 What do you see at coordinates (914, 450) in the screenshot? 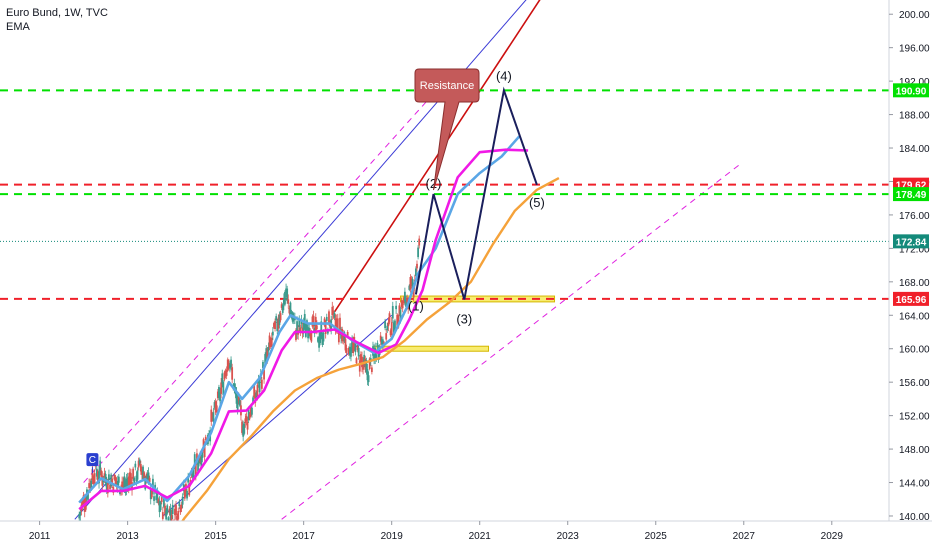
I see `y-tick-label: 148.00` at bounding box center [914, 450].